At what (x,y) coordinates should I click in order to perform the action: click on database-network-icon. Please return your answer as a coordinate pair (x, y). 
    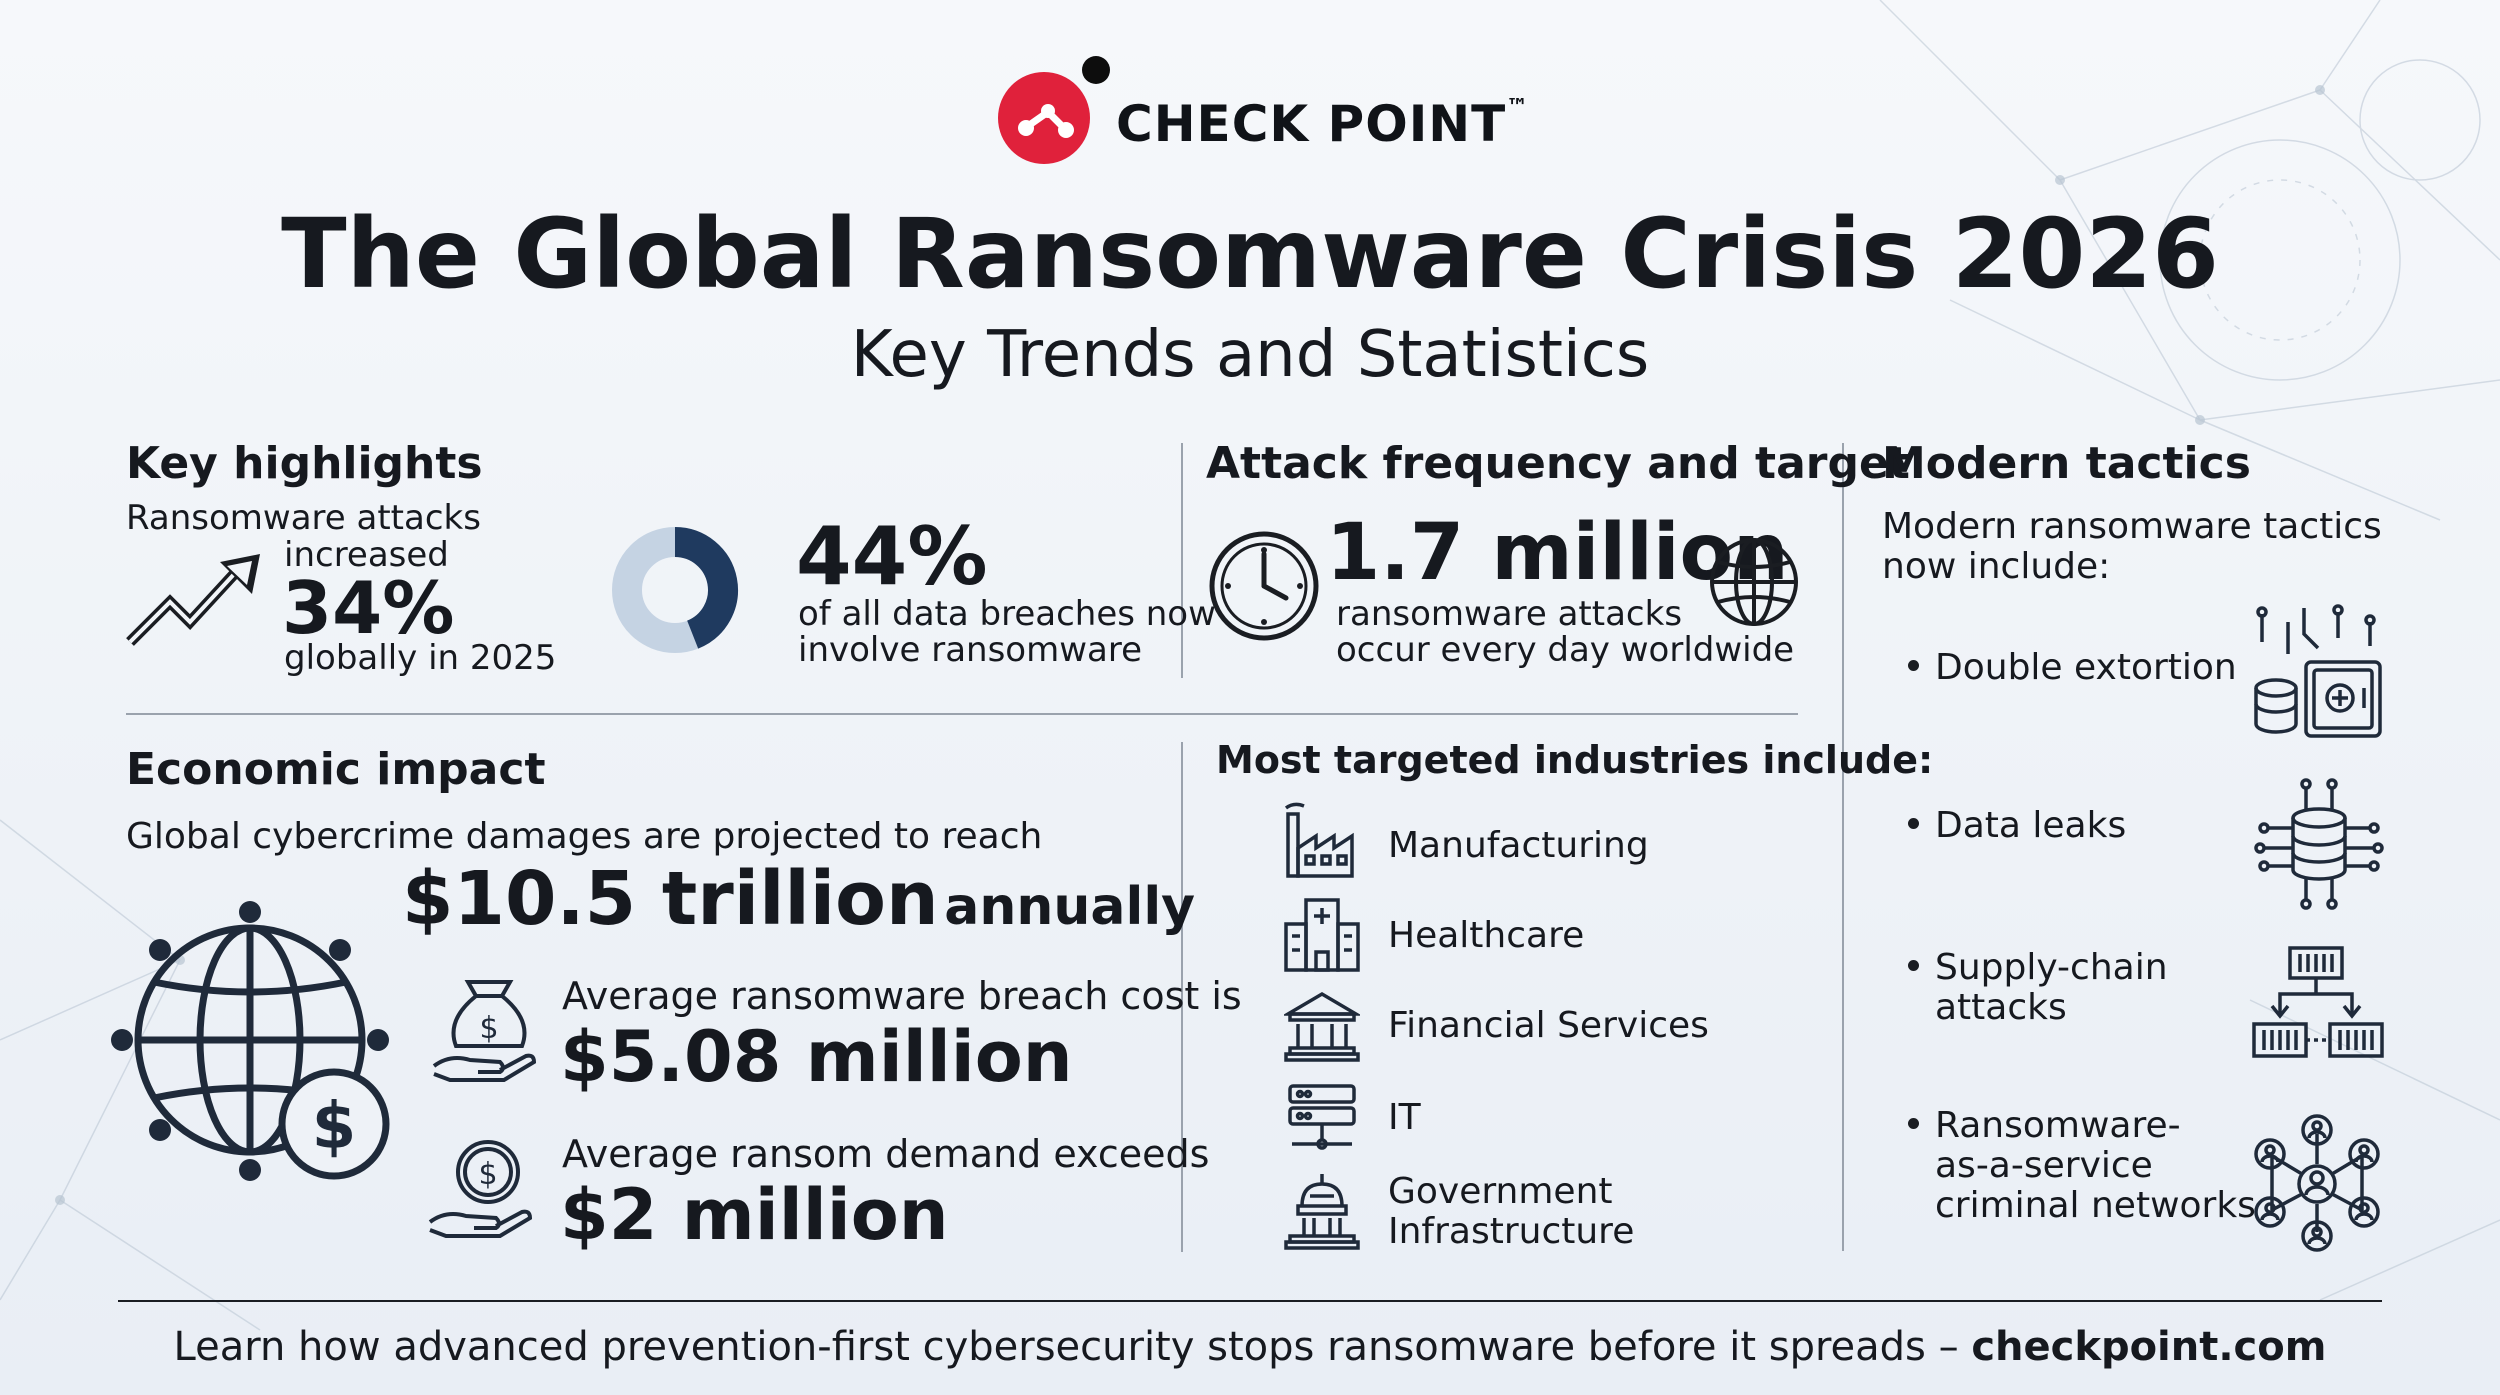
    Looking at the image, I should click on (2319, 844).